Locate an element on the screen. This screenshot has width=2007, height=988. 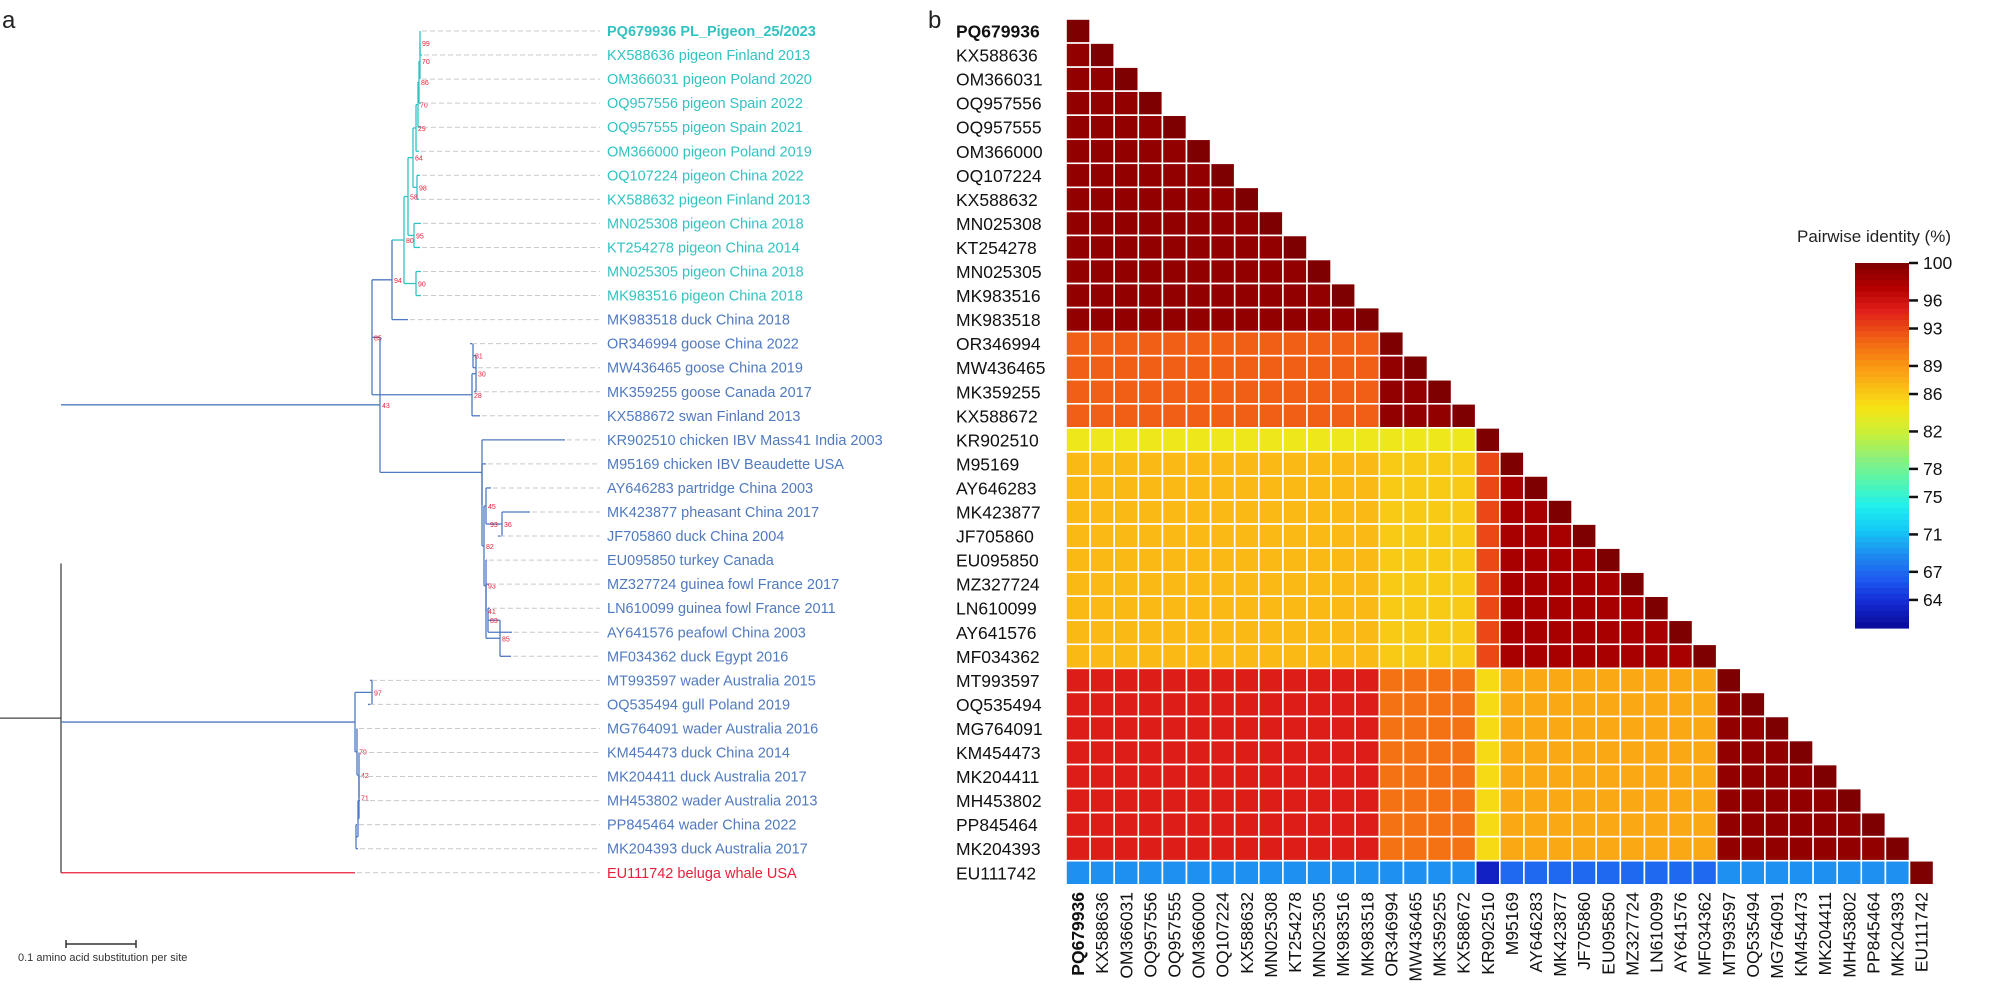
bootstrap-value: 80 is located at coordinates (410, 241).